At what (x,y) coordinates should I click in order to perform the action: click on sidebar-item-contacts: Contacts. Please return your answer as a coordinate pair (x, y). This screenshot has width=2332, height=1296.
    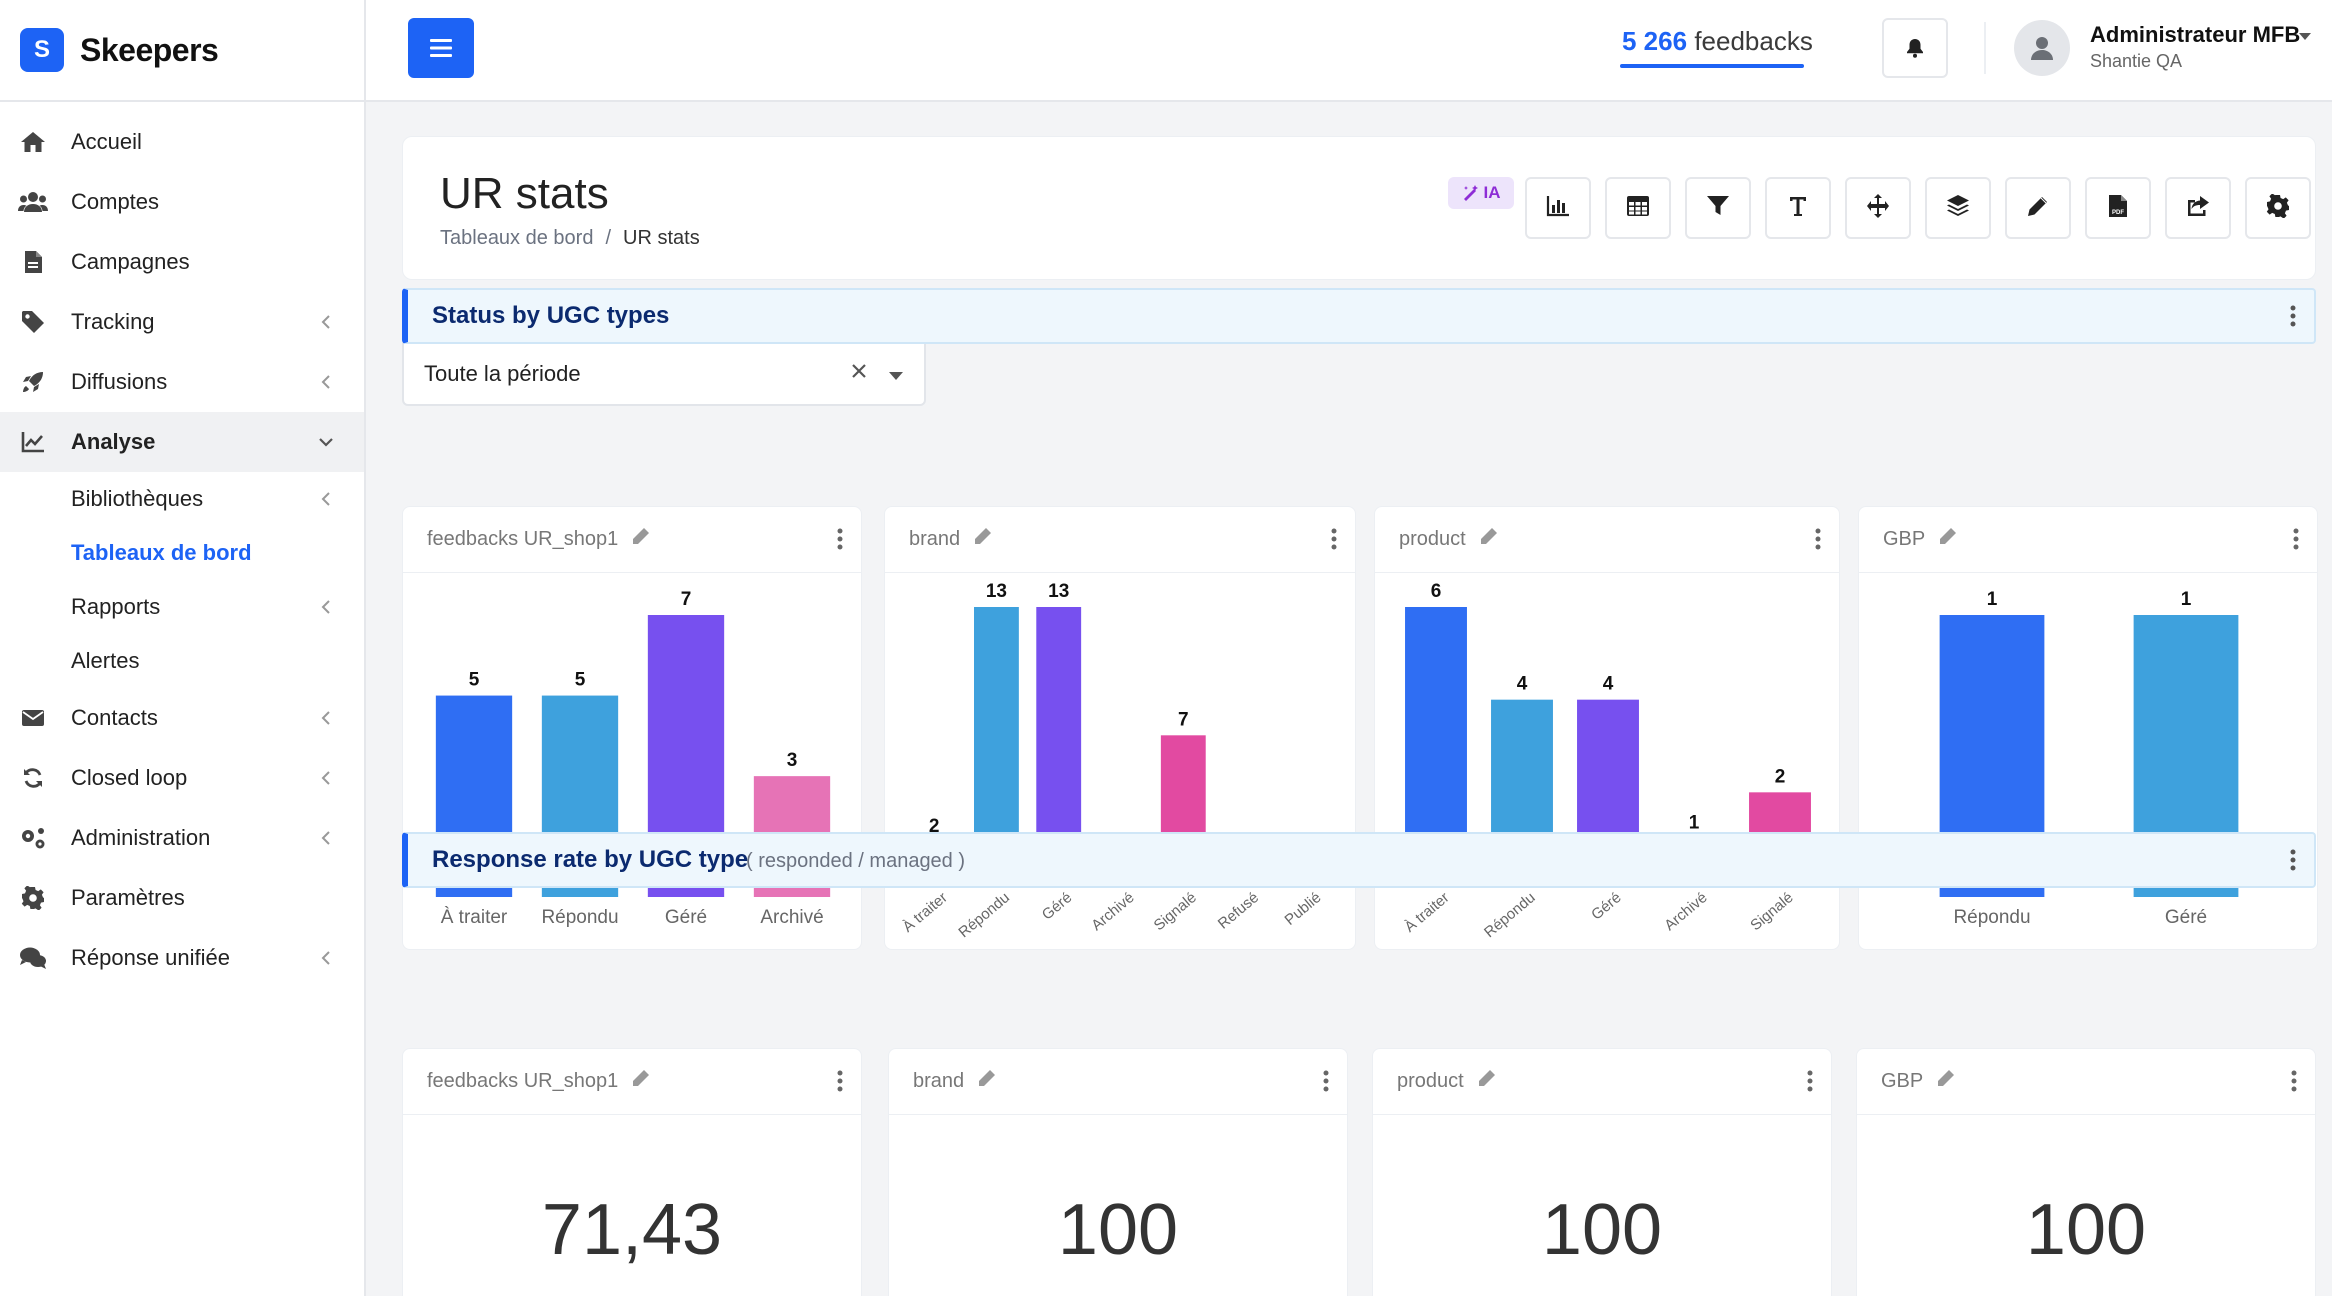
    Looking at the image, I should click on (182, 718).